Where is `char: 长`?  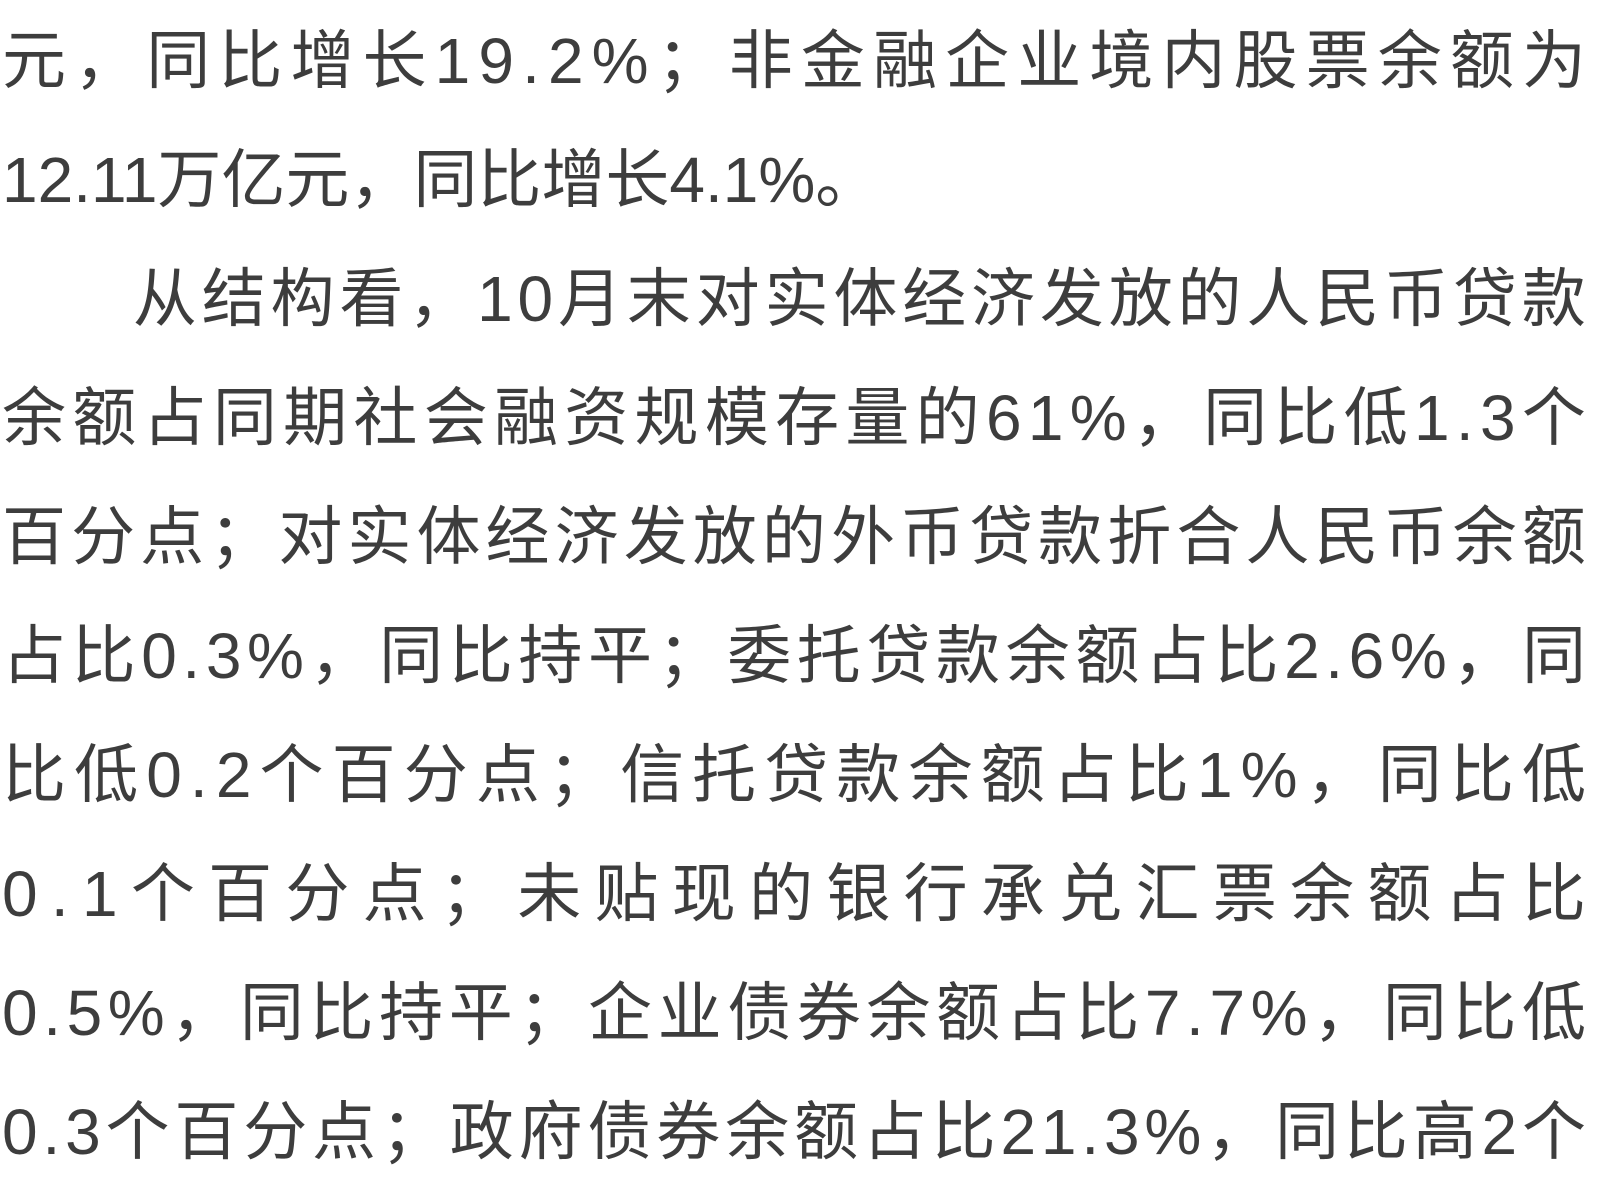 char: 长 is located at coordinates (394, 61).